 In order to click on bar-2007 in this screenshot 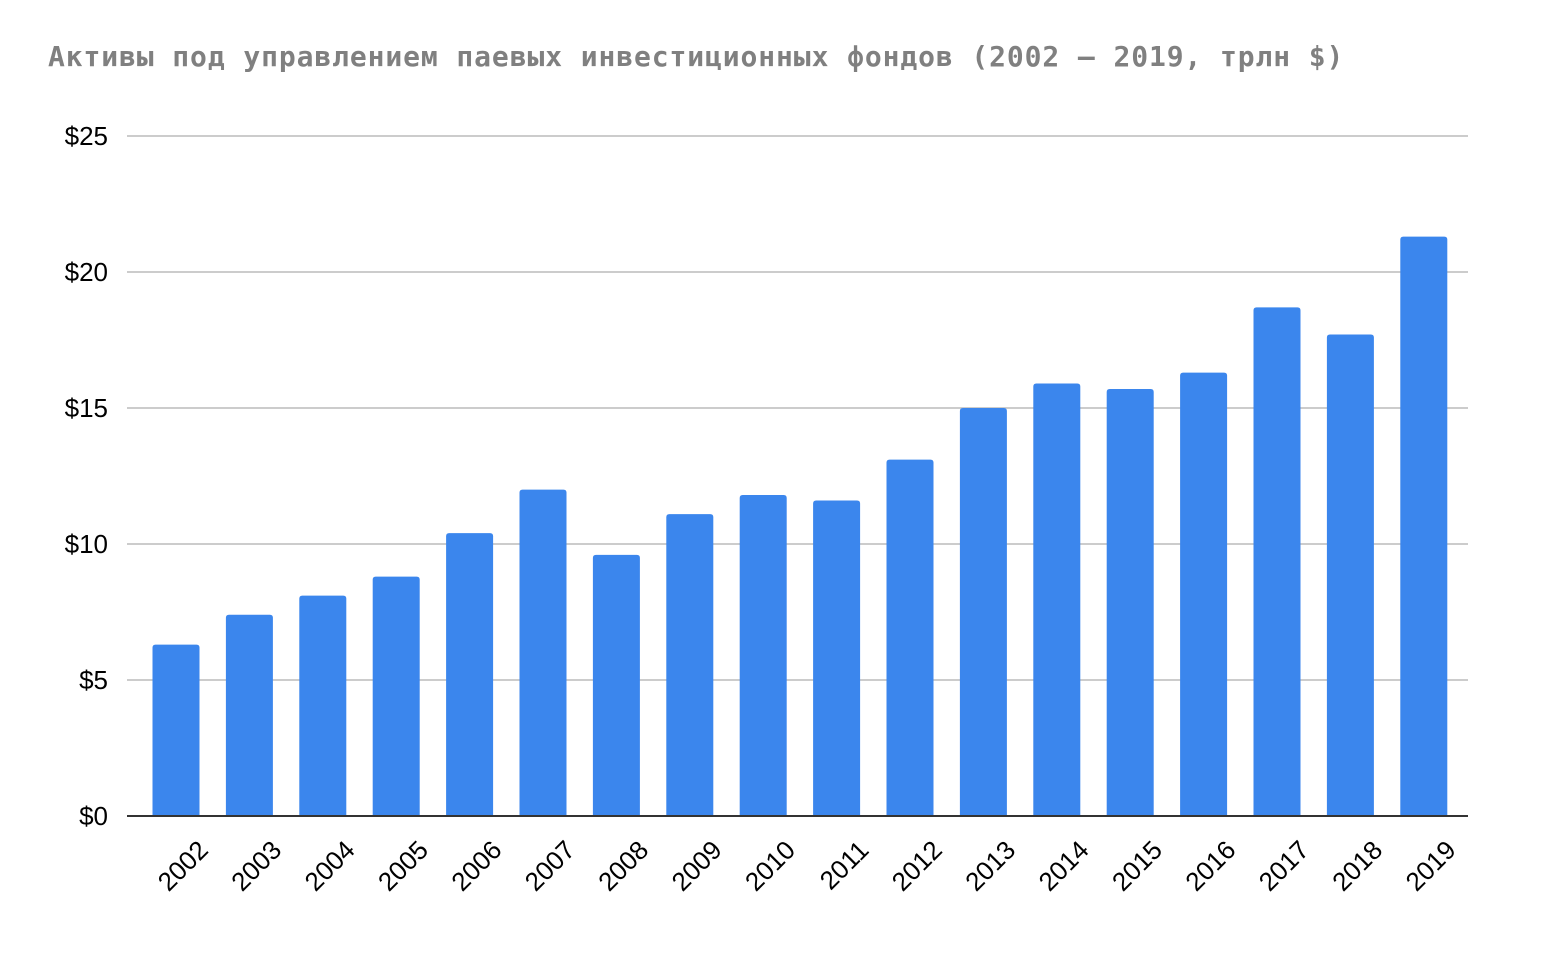, I will do `click(543, 652)`.